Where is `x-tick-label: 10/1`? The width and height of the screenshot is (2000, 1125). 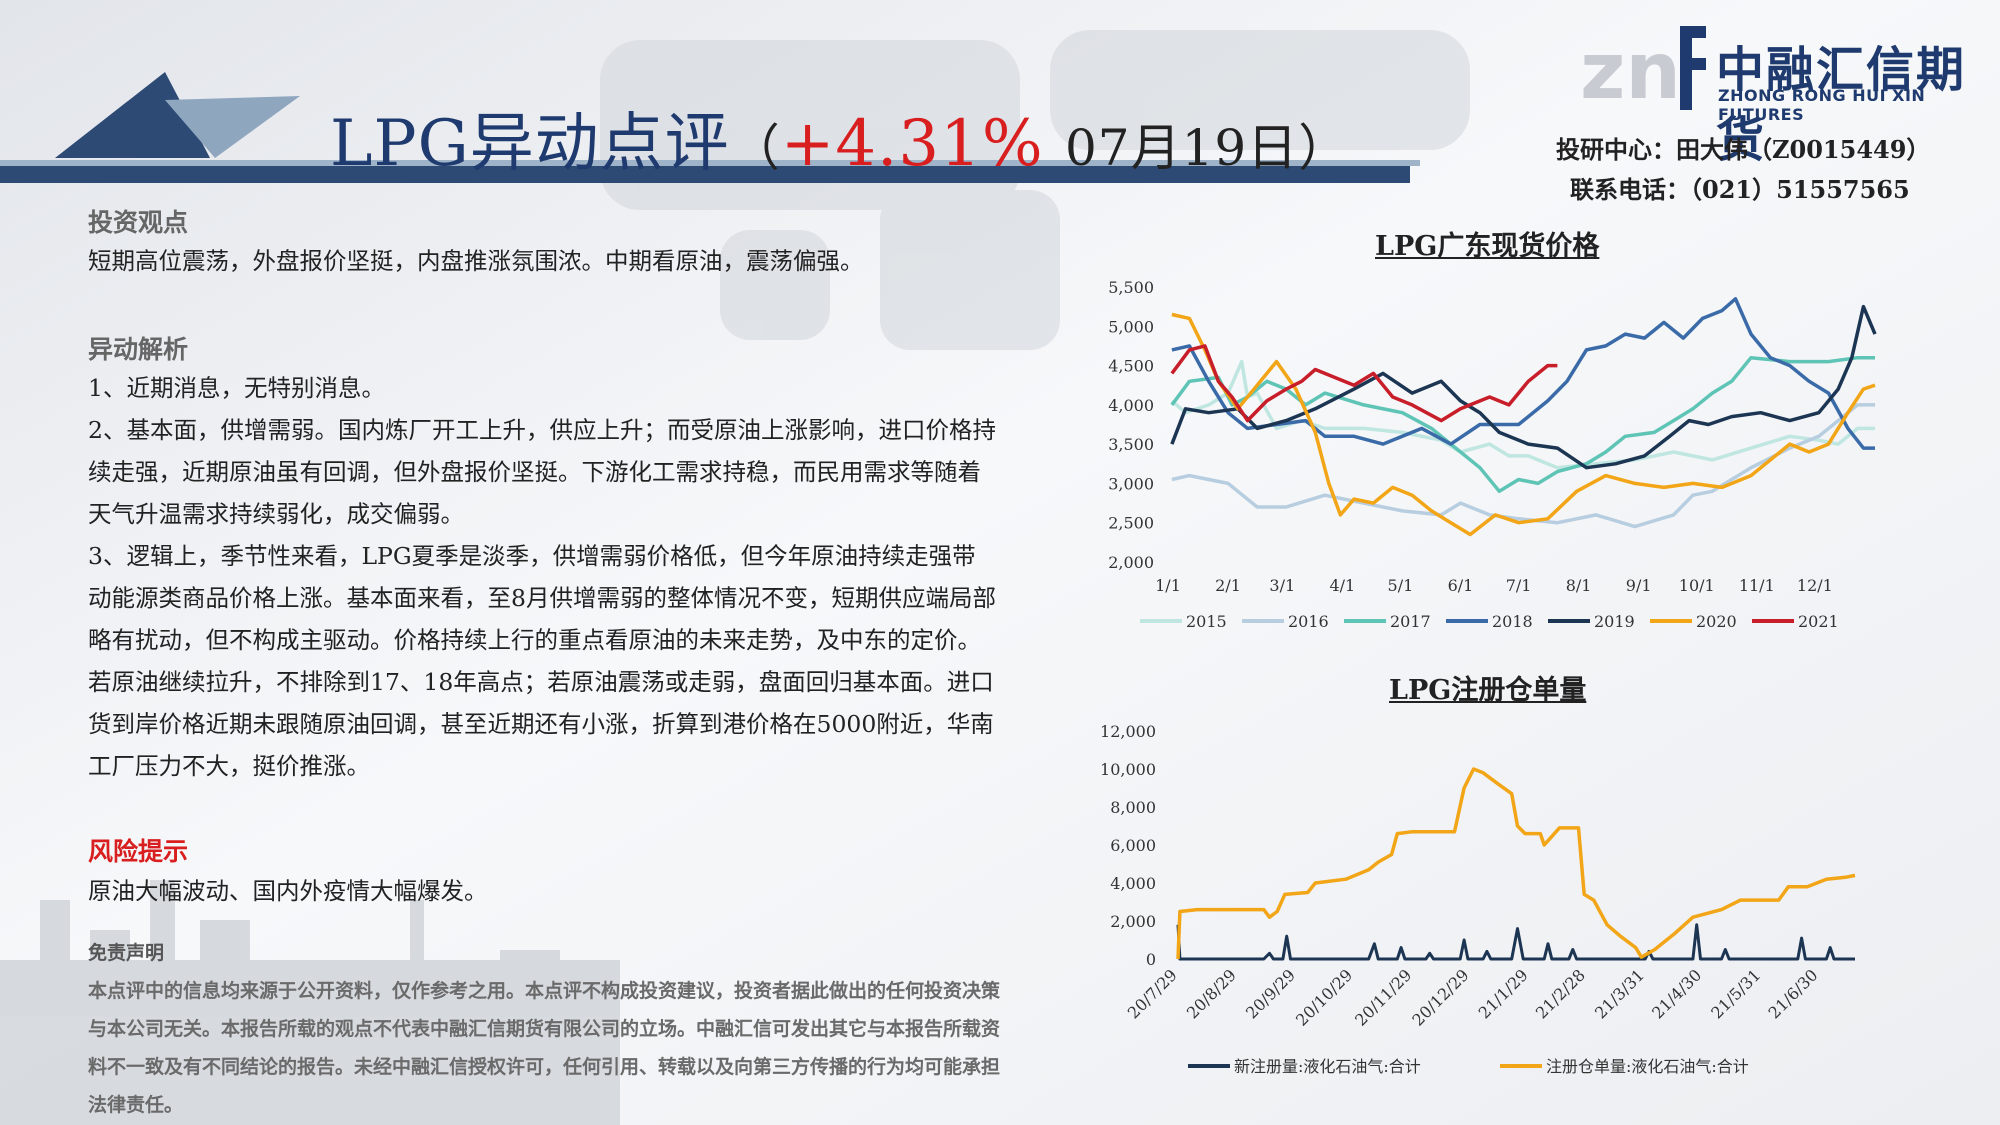
x-tick-label: 10/1 is located at coordinates (1697, 585).